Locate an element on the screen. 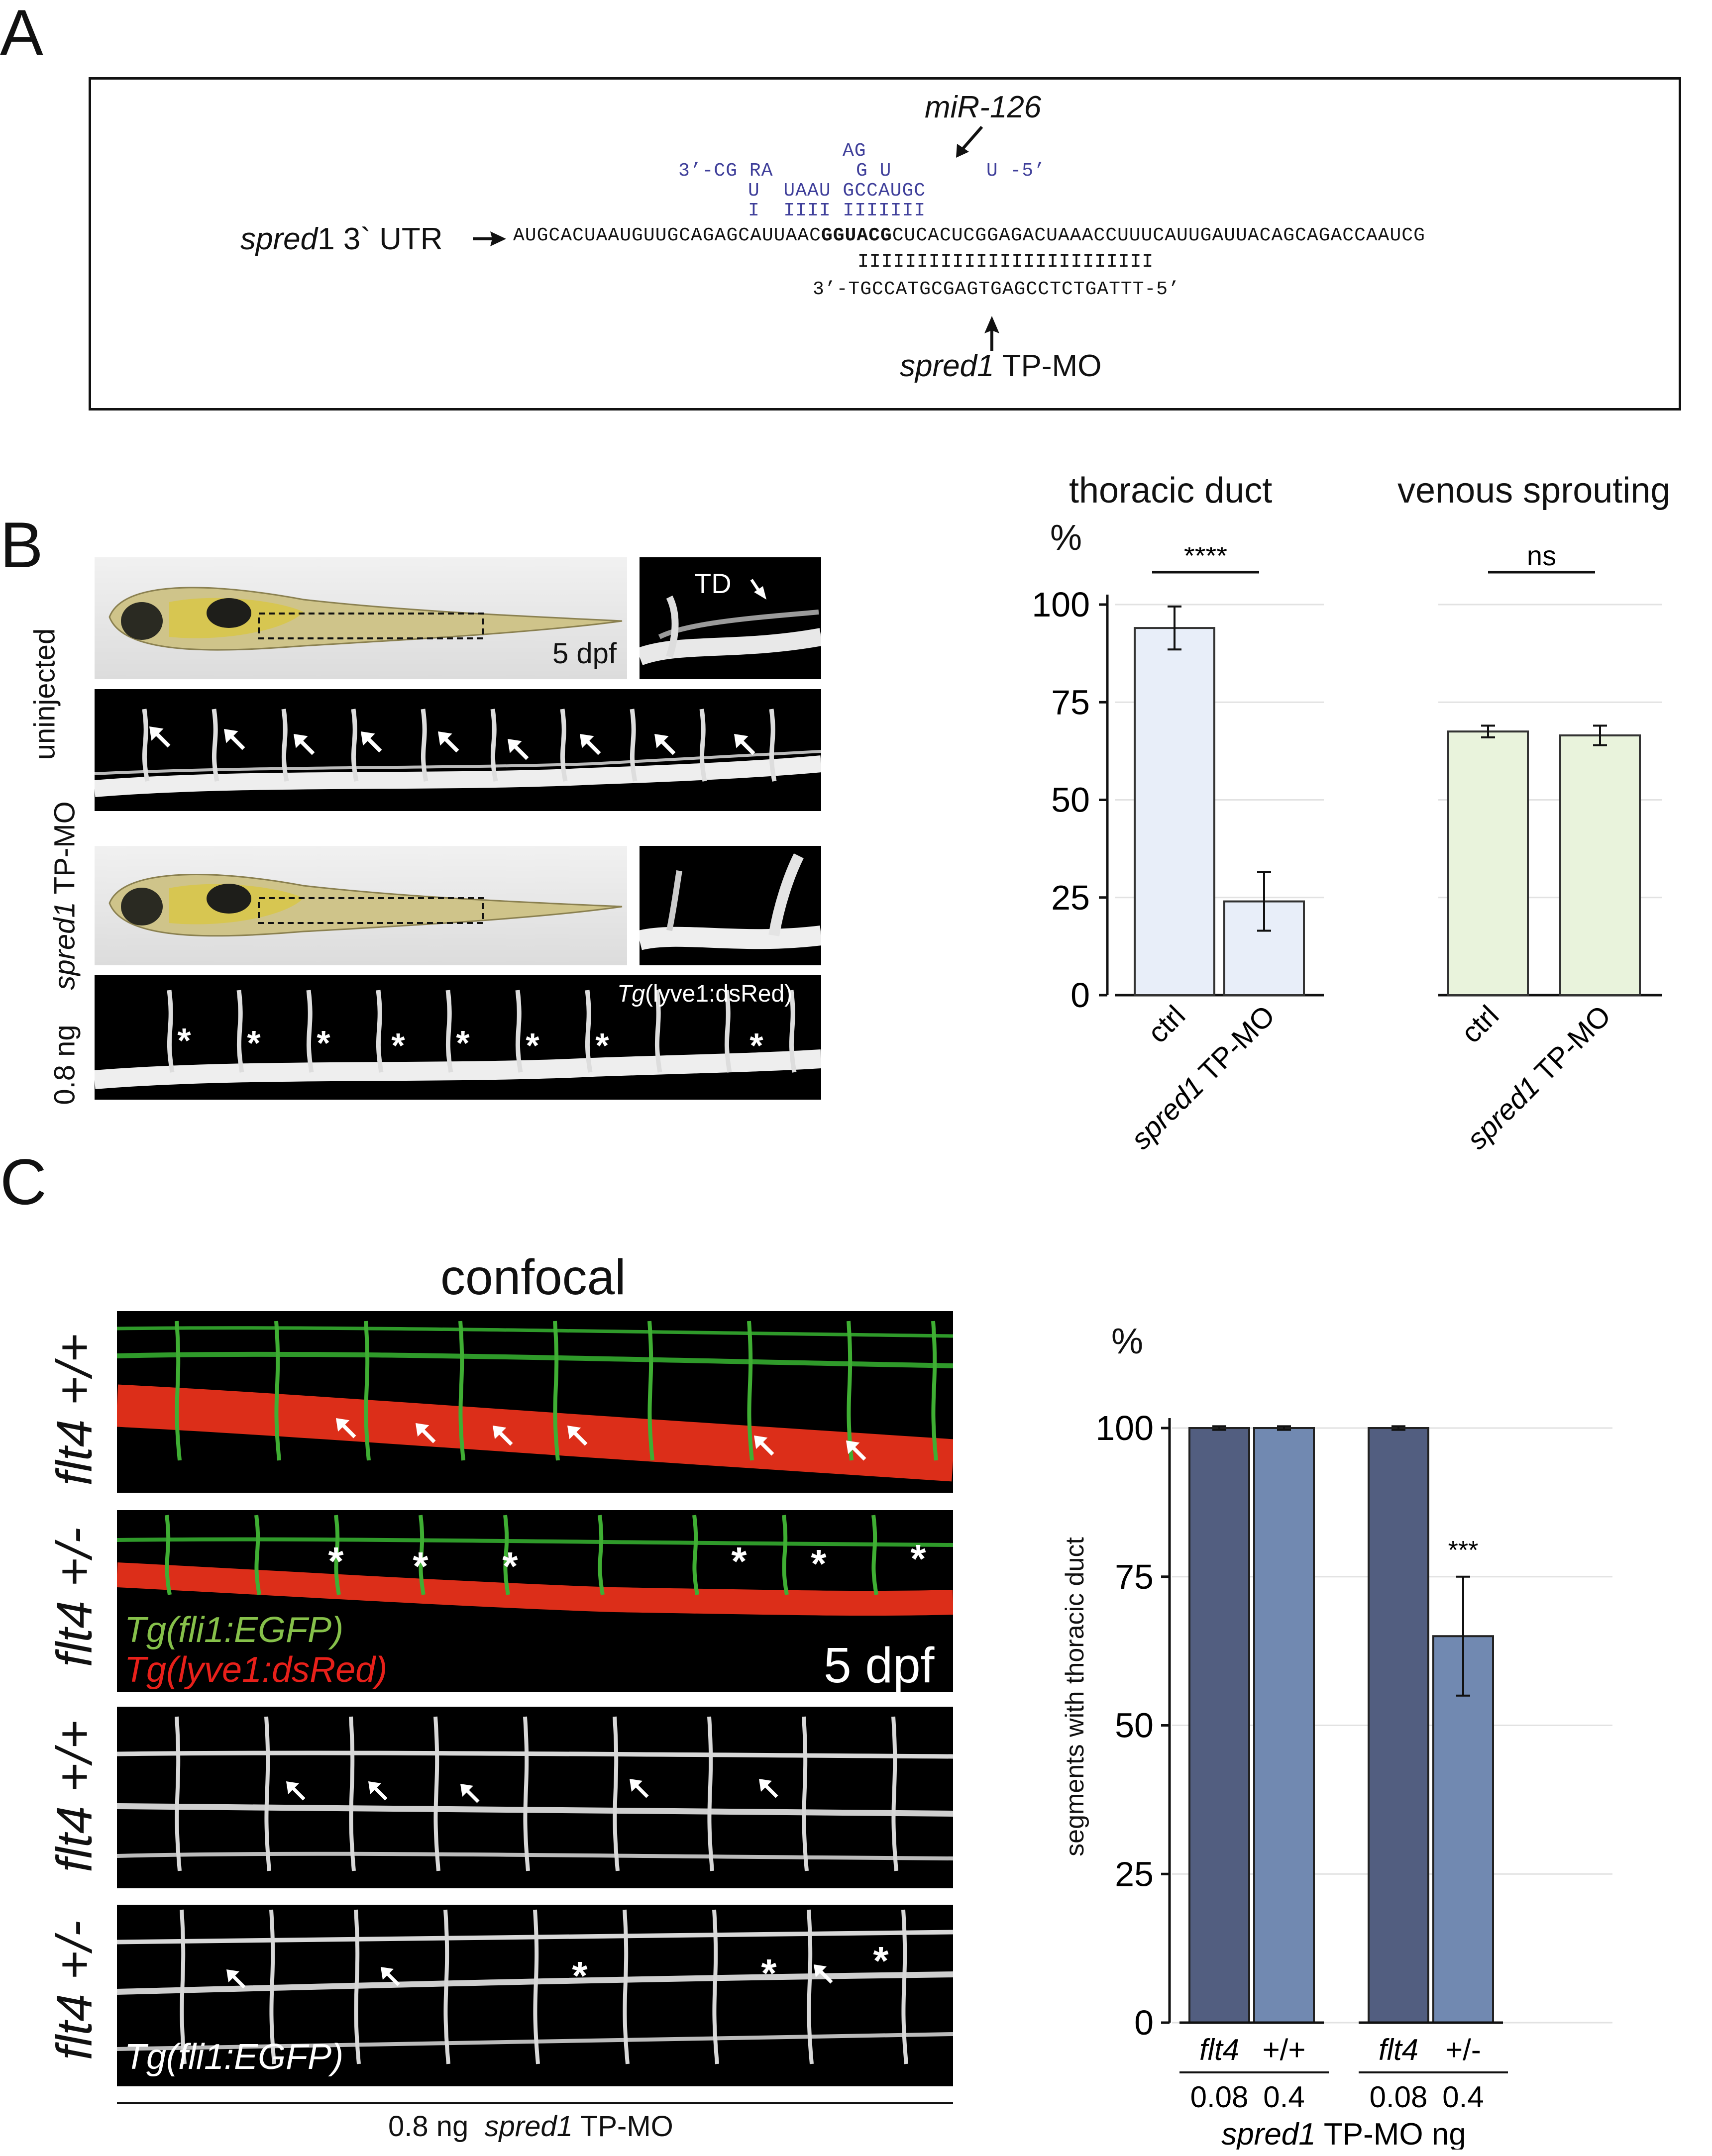  bottom-dose-label: 0.8 ng spred1 TP-MO is located at coordinates (530, 2126).